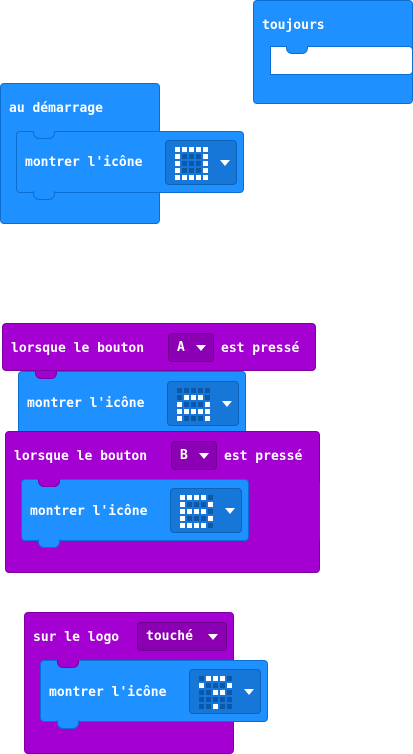 The height and width of the screenshot is (754, 413). I want to click on button-b-dropdown: B, so click(194, 455).